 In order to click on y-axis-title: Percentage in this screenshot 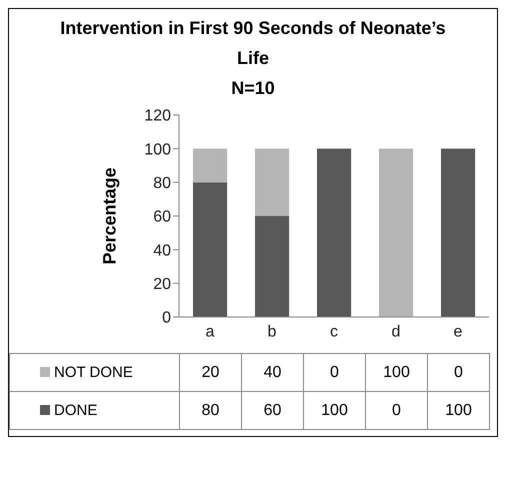, I will do `click(109, 216)`.